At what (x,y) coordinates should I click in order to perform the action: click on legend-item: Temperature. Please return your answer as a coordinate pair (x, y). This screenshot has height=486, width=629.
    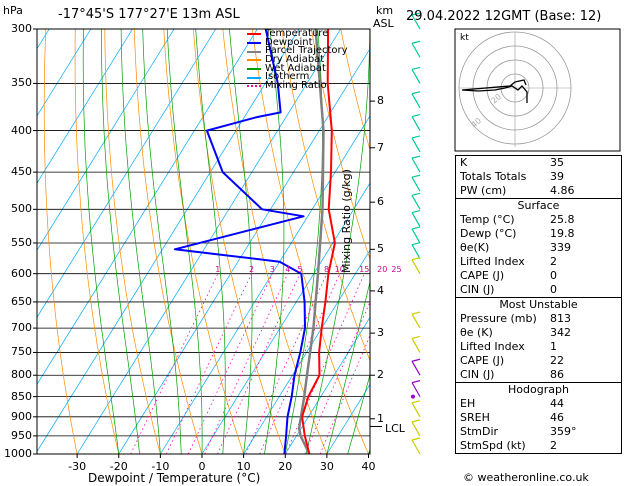
    Looking at the image, I should click on (297, 34).